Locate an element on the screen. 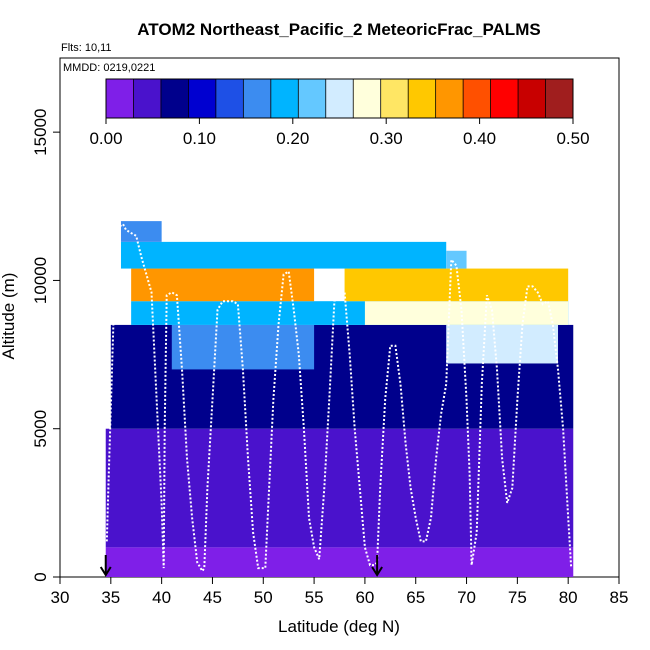  y-tick-label: 15000 is located at coordinates (40, 132).